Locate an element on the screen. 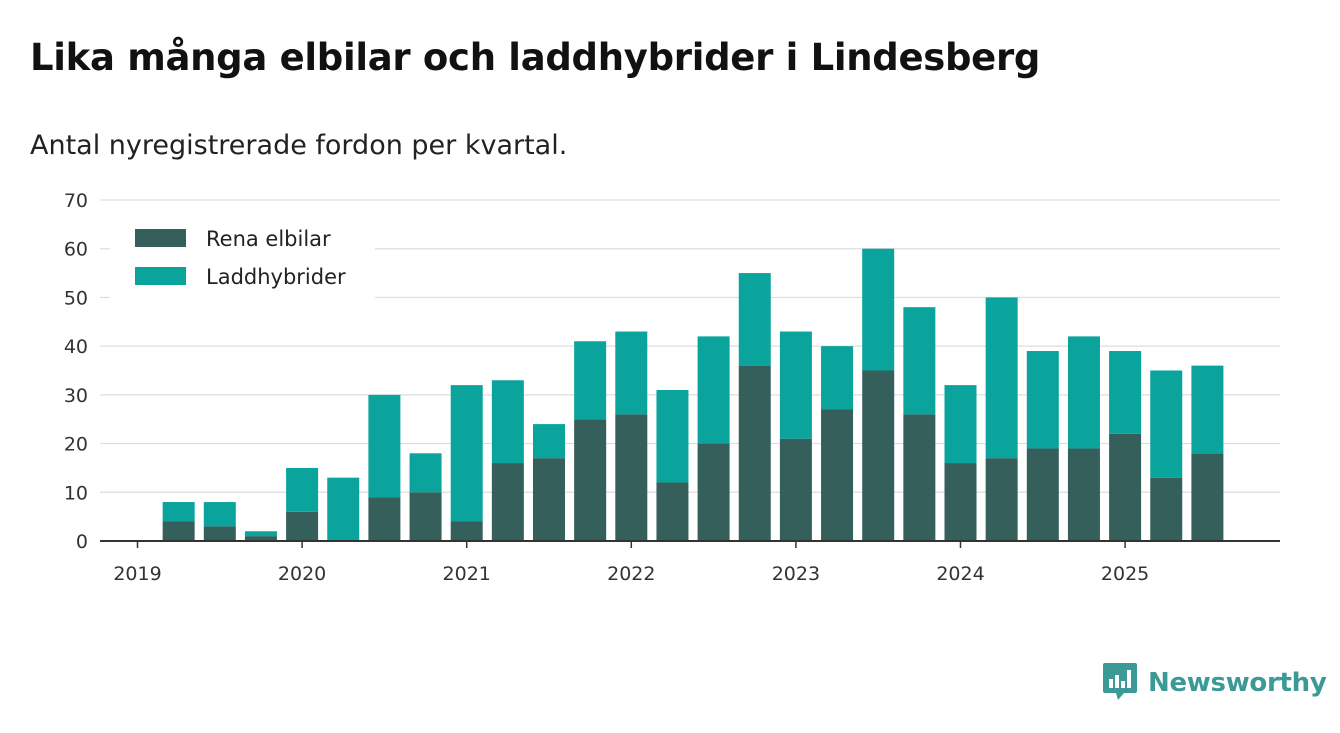  chart-subtitle: Antal nyregistrerade fordon per kvartal. is located at coordinates (299, 145).